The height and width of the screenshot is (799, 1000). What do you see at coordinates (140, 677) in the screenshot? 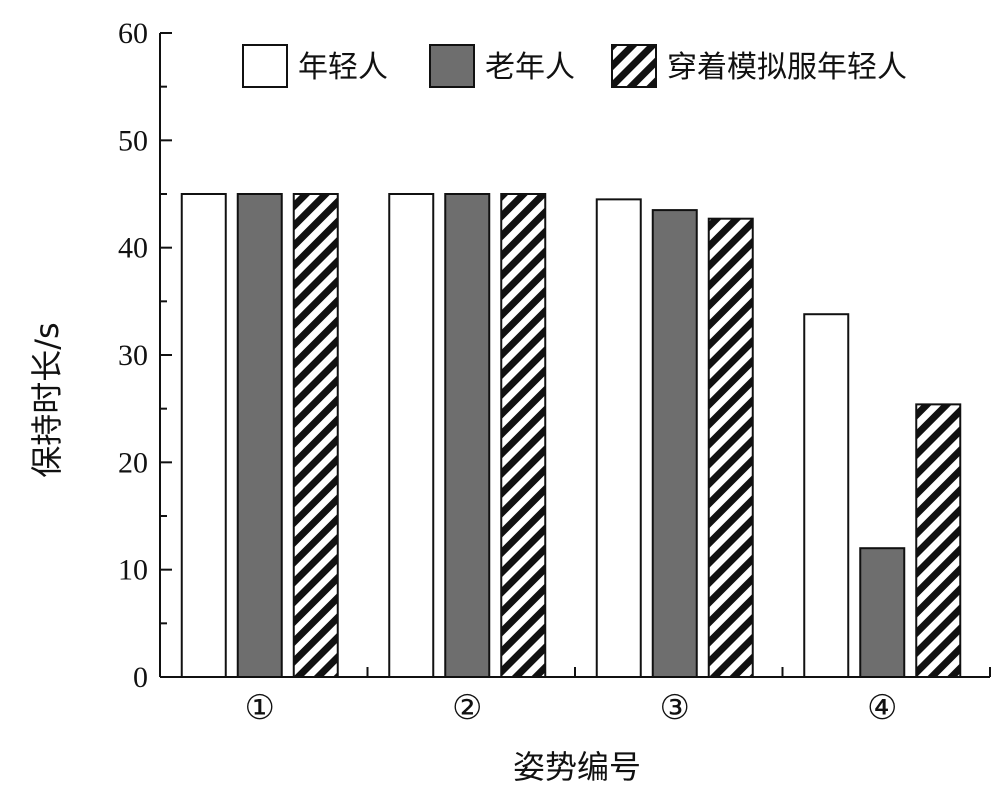
I see `y-tick-label: 0` at bounding box center [140, 677].